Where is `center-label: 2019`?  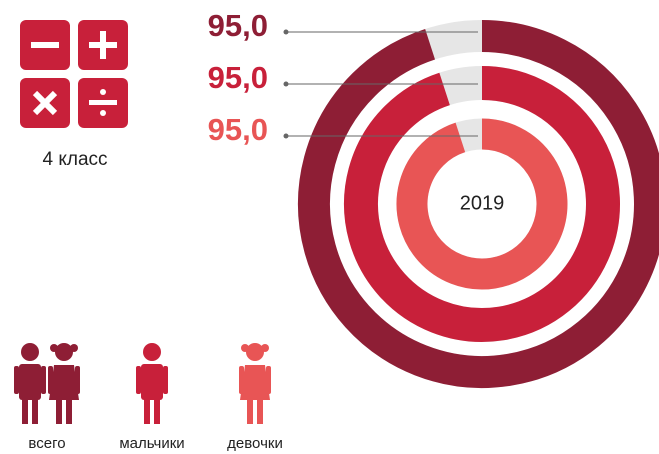 center-label: 2019 is located at coordinates (482, 203).